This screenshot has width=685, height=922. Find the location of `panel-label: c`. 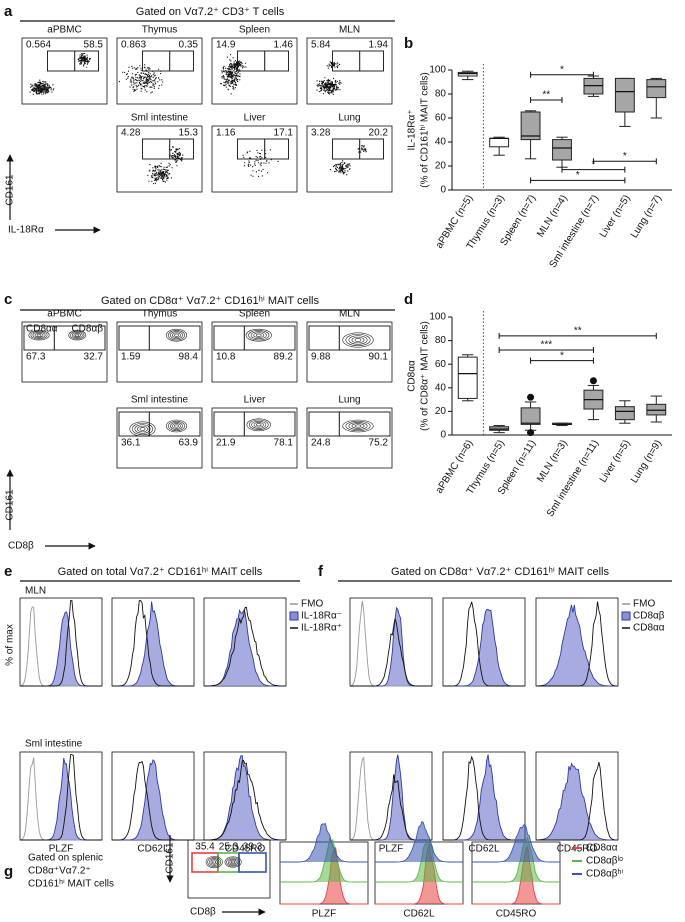

panel-label: c is located at coordinates (8, 299).